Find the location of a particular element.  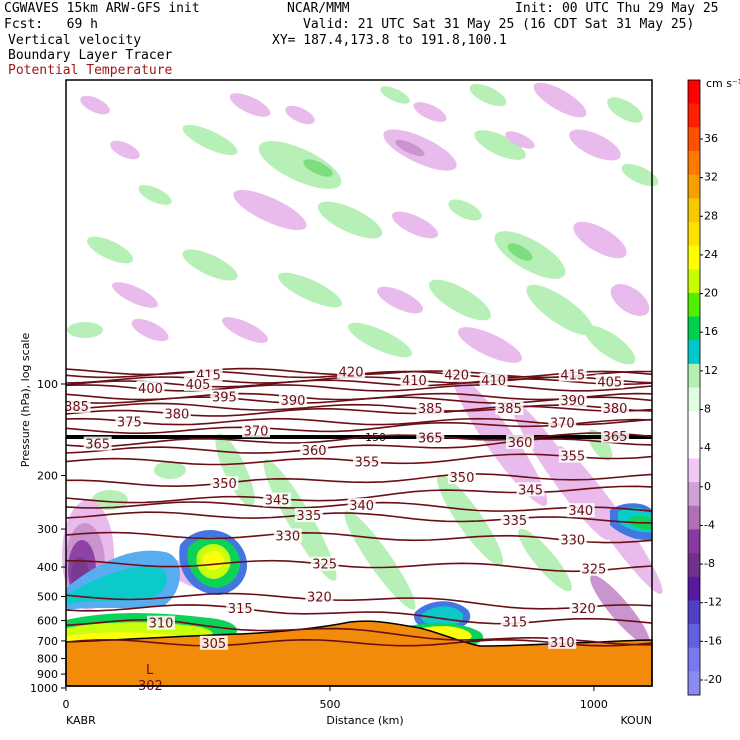

theta-label: 375 is located at coordinates (129, 423).